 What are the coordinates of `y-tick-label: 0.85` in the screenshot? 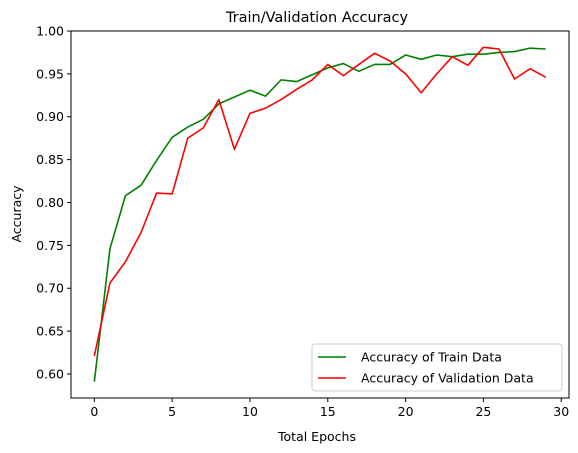 It's located at (50, 159).